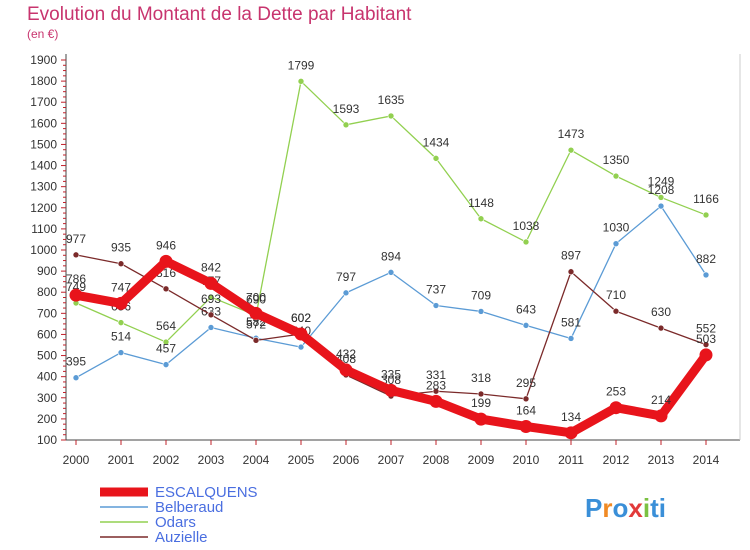 This screenshot has height=550, width=750. What do you see at coordinates (256, 460) in the screenshot?
I see `x-tick-label: 2004` at bounding box center [256, 460].